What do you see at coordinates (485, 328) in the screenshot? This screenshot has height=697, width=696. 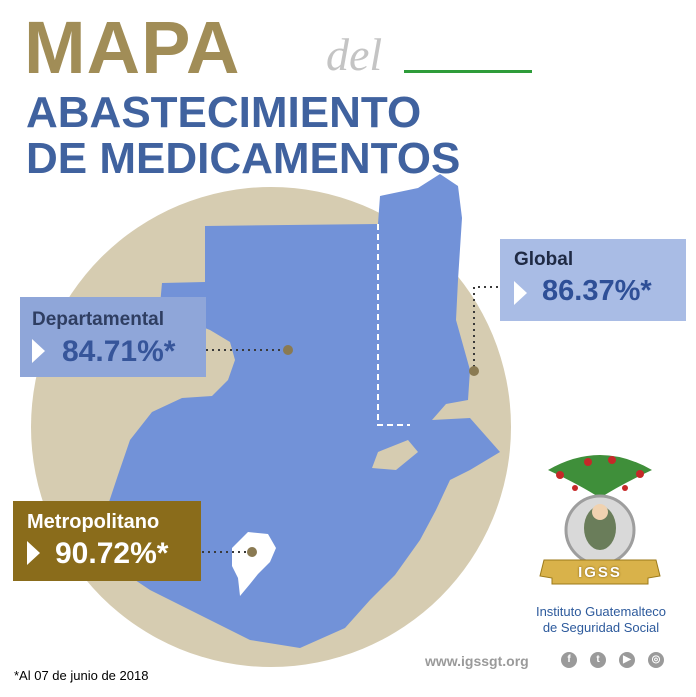 I see `connector-global` at bounding box center [485, 328].